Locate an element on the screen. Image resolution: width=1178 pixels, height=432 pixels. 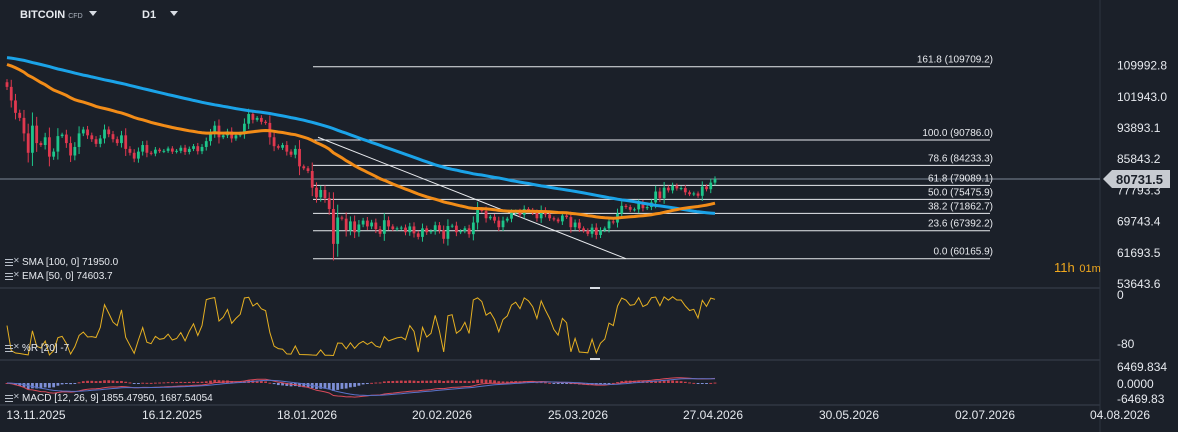
fib-level-label: 38.2 (71862.7) is located at coordinates (960, 206).